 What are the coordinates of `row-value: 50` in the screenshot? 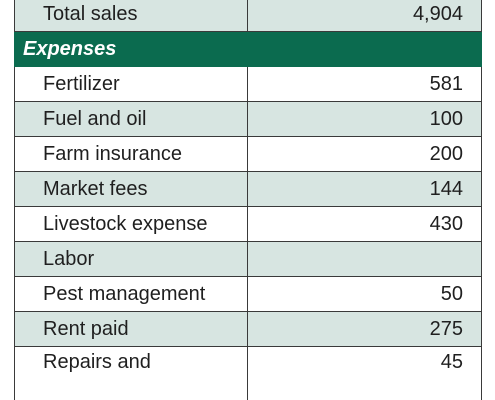 It's located at (364, 294).